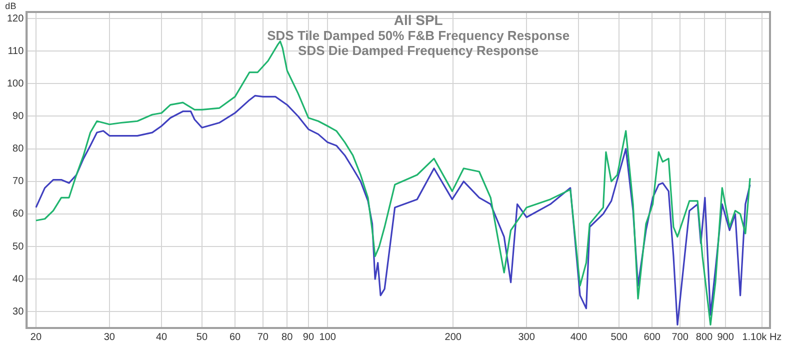 Image resolution: width=800 pixels, height=348 pixels. I want to click on x-tick-label: 700, so click(680, 337).